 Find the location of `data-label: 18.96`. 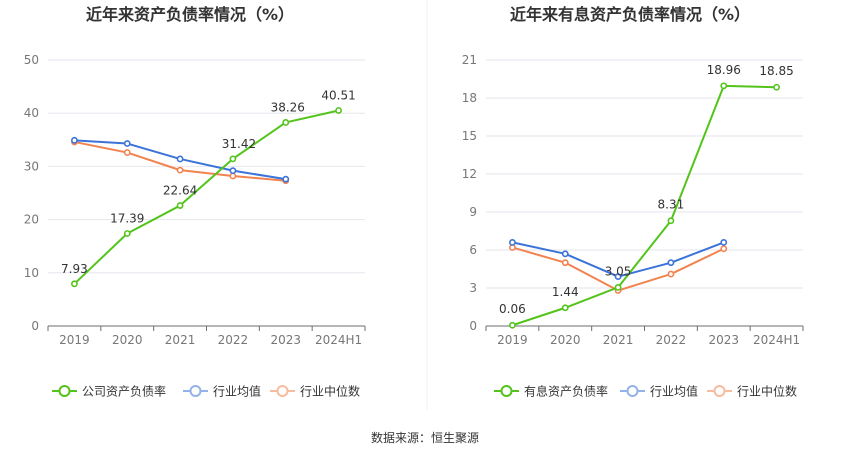

data-label: 18.96 is located at coordinates (724, 70).